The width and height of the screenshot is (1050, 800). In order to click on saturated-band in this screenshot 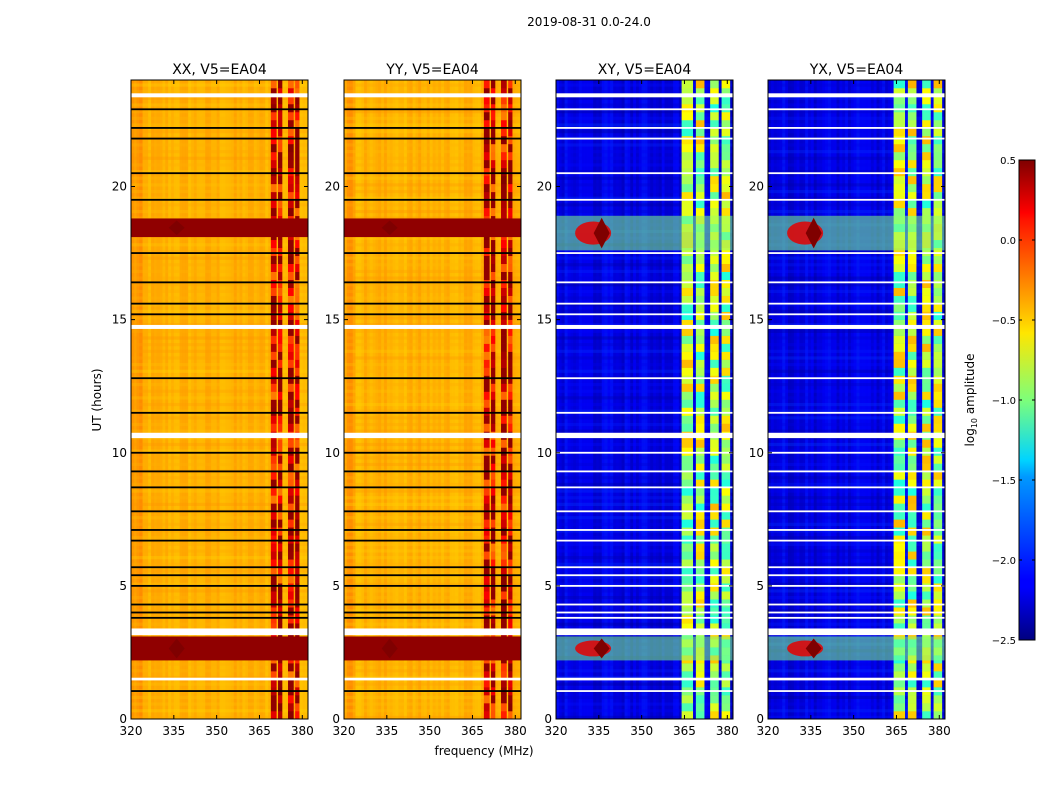, I will do `click(432, 228)`.